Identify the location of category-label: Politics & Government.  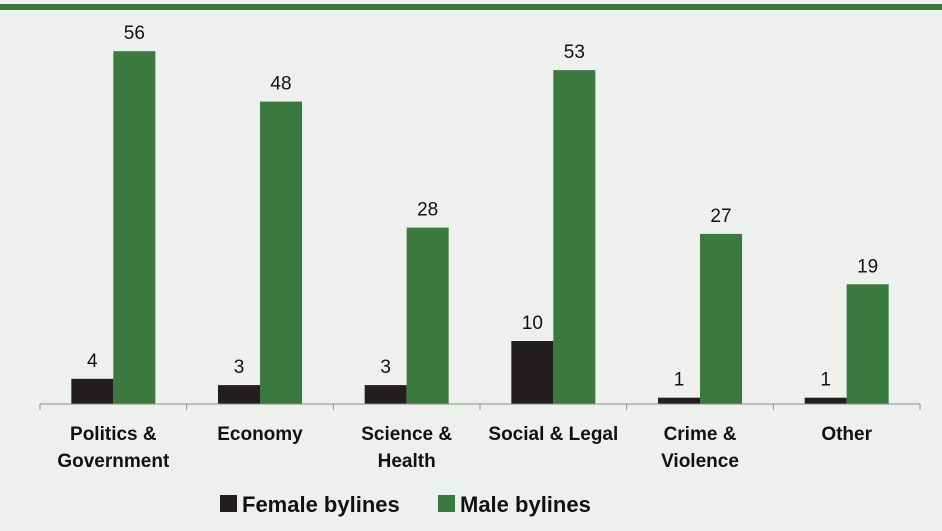
(113, 448).